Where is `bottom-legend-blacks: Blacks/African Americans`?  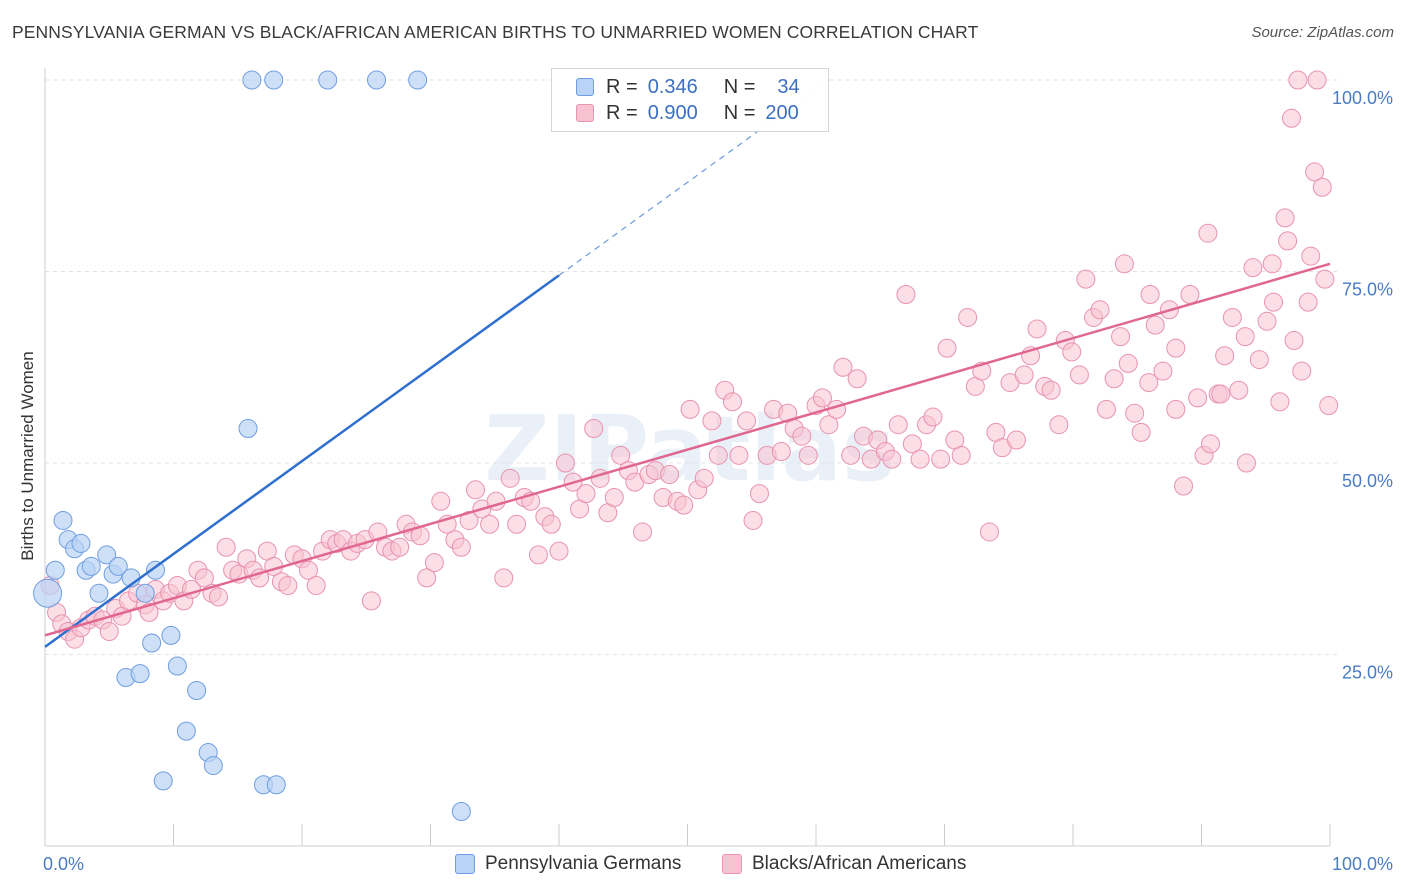 bottom-legend-blacks: Blacks/African Americans is located at coordinates (844, 864).